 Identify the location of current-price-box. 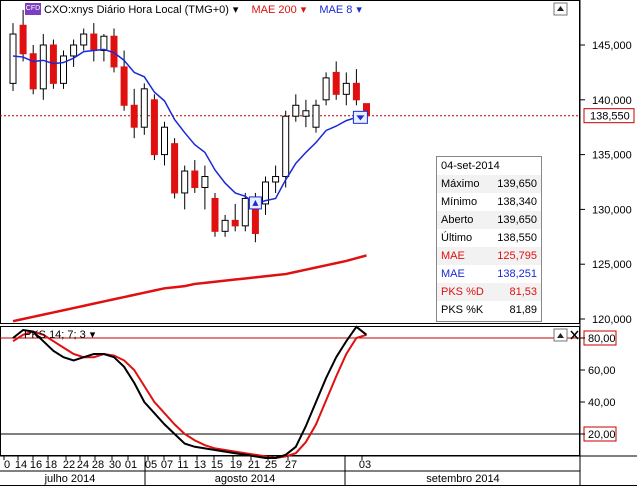
(609, 116).